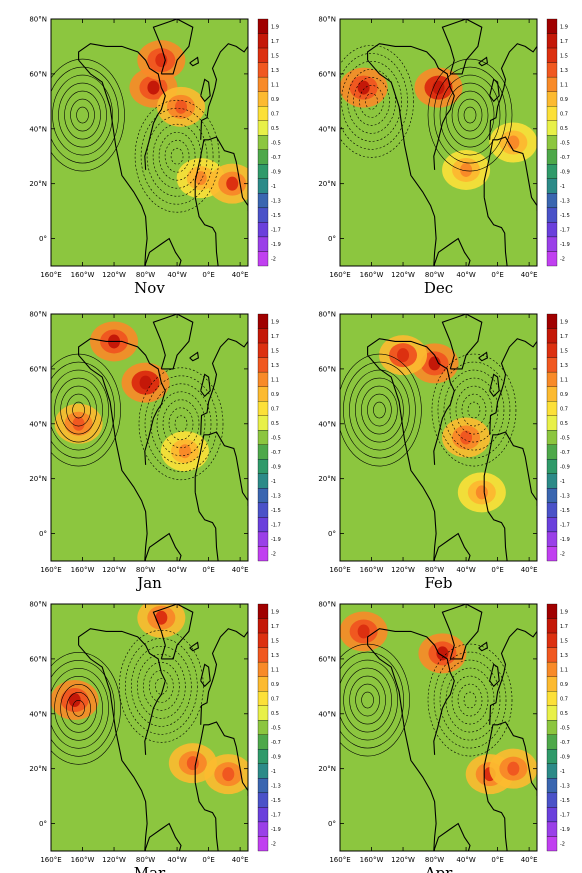  I want to click on x-tick-label: 160°W, so click(83, 275).